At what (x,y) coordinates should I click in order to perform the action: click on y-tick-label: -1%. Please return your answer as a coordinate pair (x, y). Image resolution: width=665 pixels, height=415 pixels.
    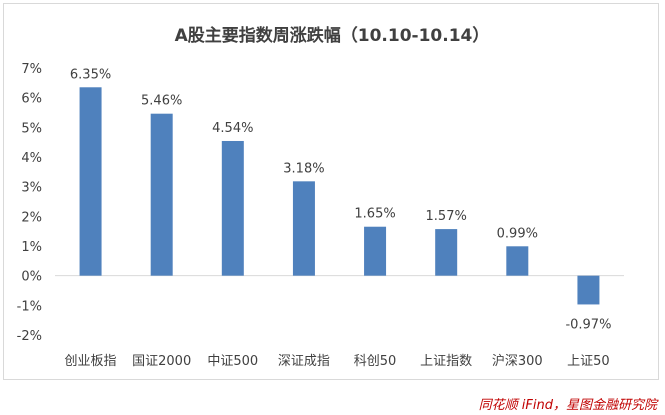
    Looking at the image, I should click on (29, 306).